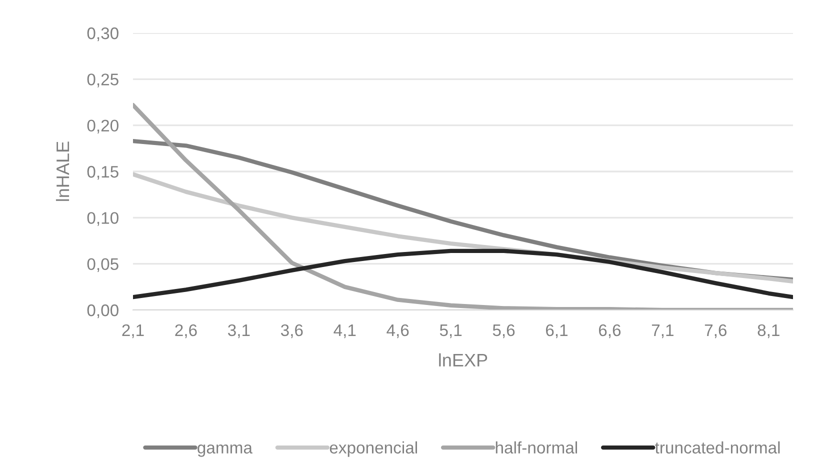  Describe the element at coordinates (663, 331) in the screenshot. I see `x-tick-label: 7,1` at that location.